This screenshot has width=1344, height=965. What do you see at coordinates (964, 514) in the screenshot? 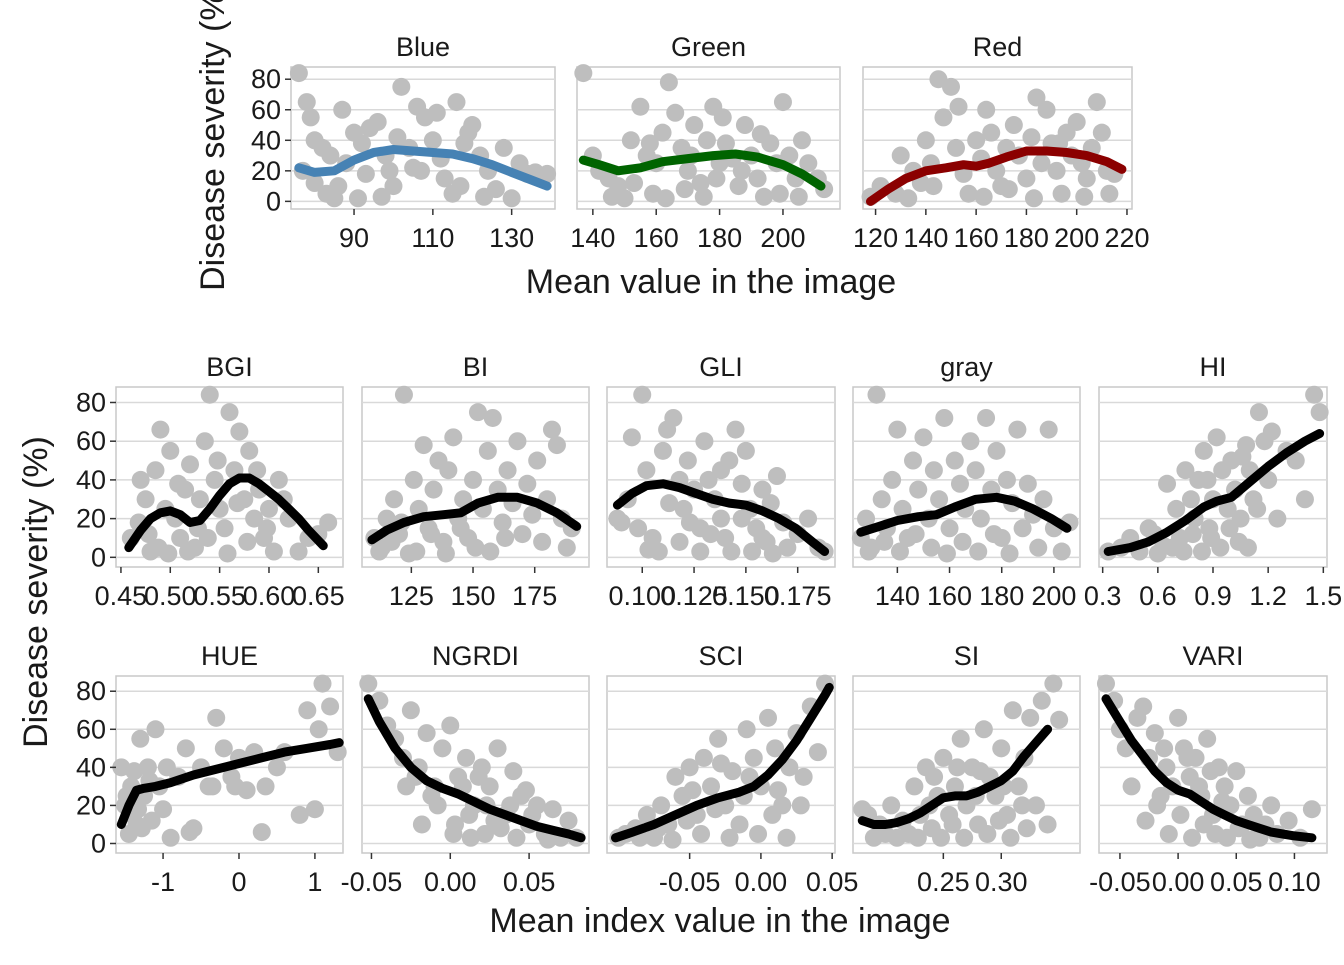
I see `trend-line-gray` at bounding box center [964, 514].